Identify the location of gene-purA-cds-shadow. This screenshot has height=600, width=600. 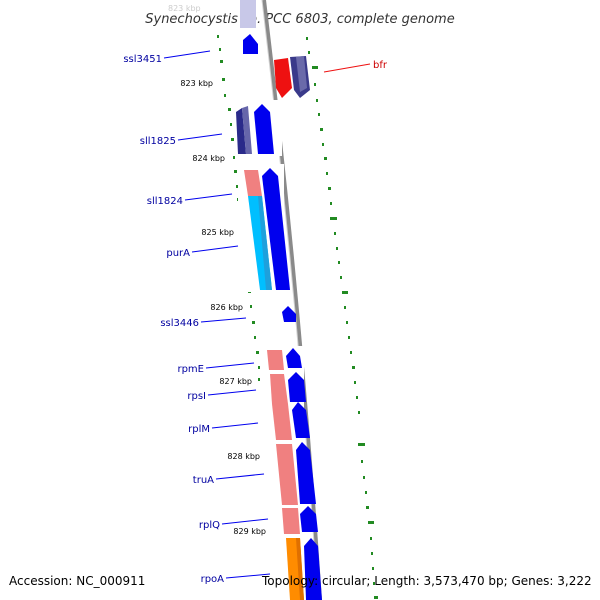
(265, 243).